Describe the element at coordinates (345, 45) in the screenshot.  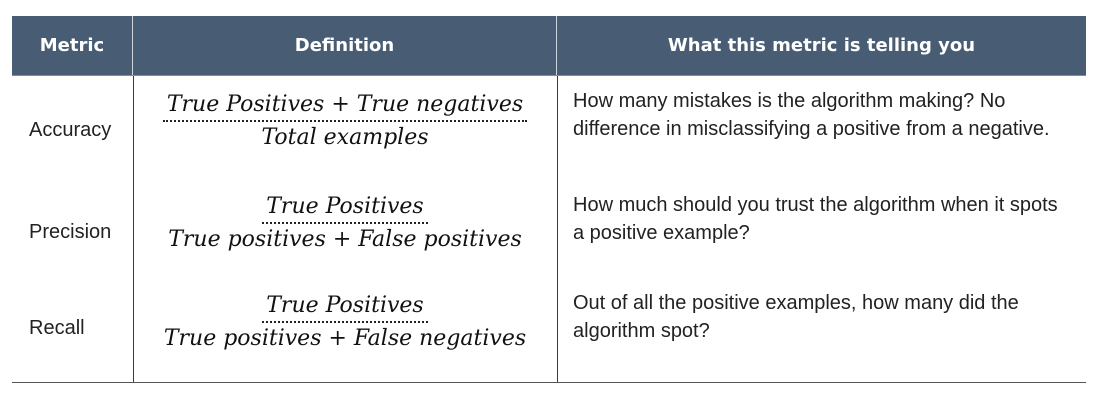
I see `header-definition: Definition` at that location.